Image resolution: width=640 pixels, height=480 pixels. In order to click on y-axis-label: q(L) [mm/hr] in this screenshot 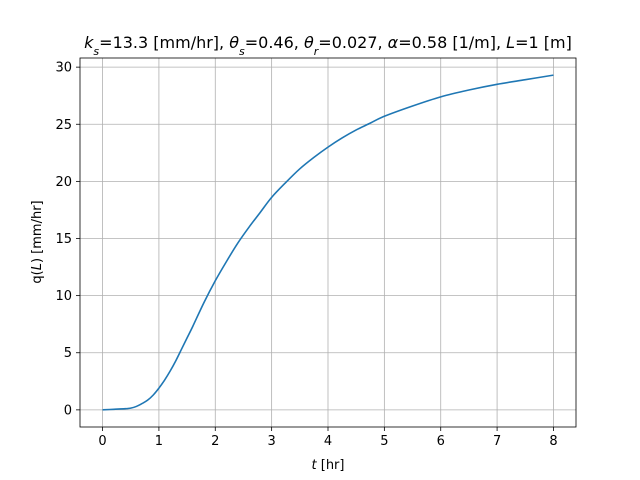, I will do `click(37, 241)`.